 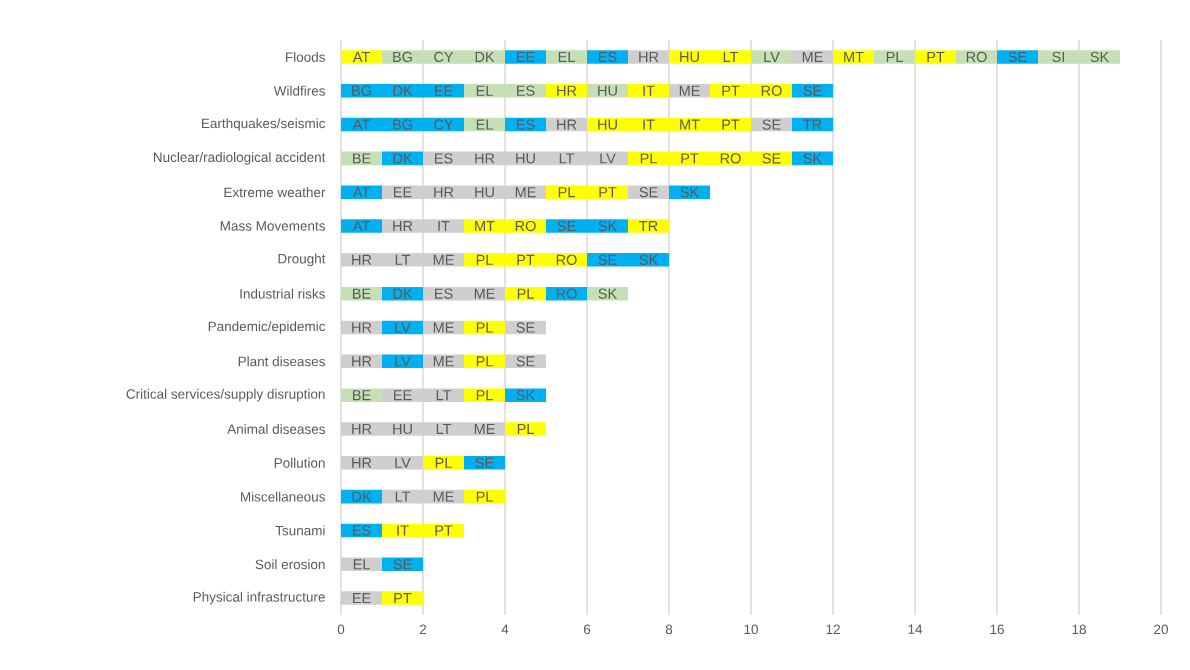 I want to click on y-tick-label: Plant diseases, so click(x=281, y=361).